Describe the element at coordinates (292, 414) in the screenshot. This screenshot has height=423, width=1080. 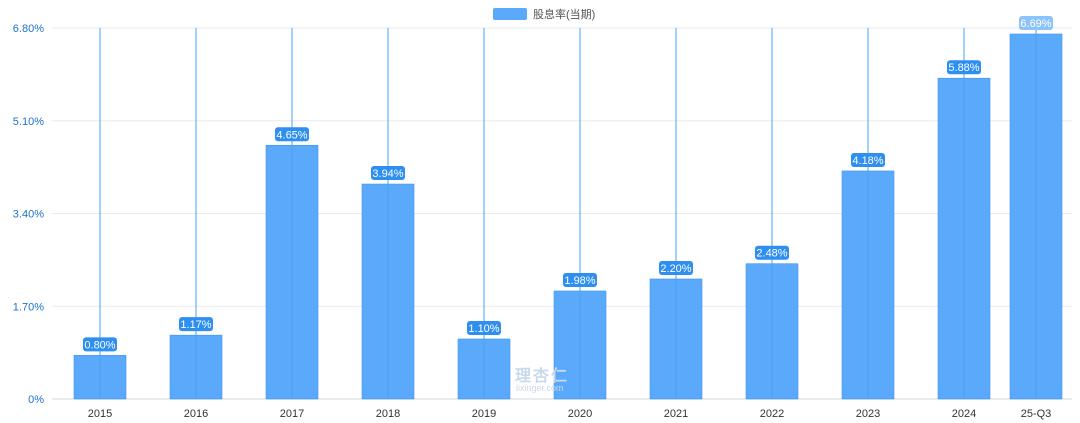
I see `x-tick-label: 2017` at that location.